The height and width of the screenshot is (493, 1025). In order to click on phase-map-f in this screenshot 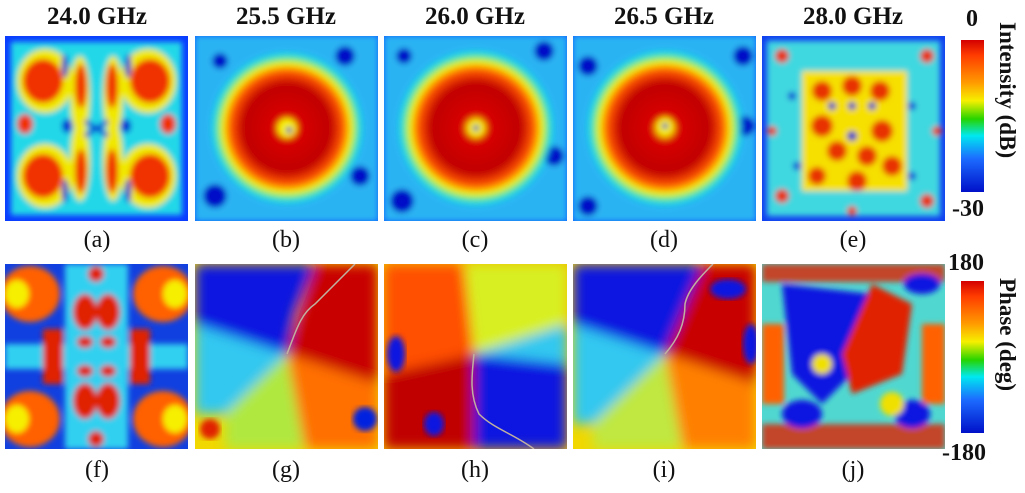, I will do `click(96, 356)`.